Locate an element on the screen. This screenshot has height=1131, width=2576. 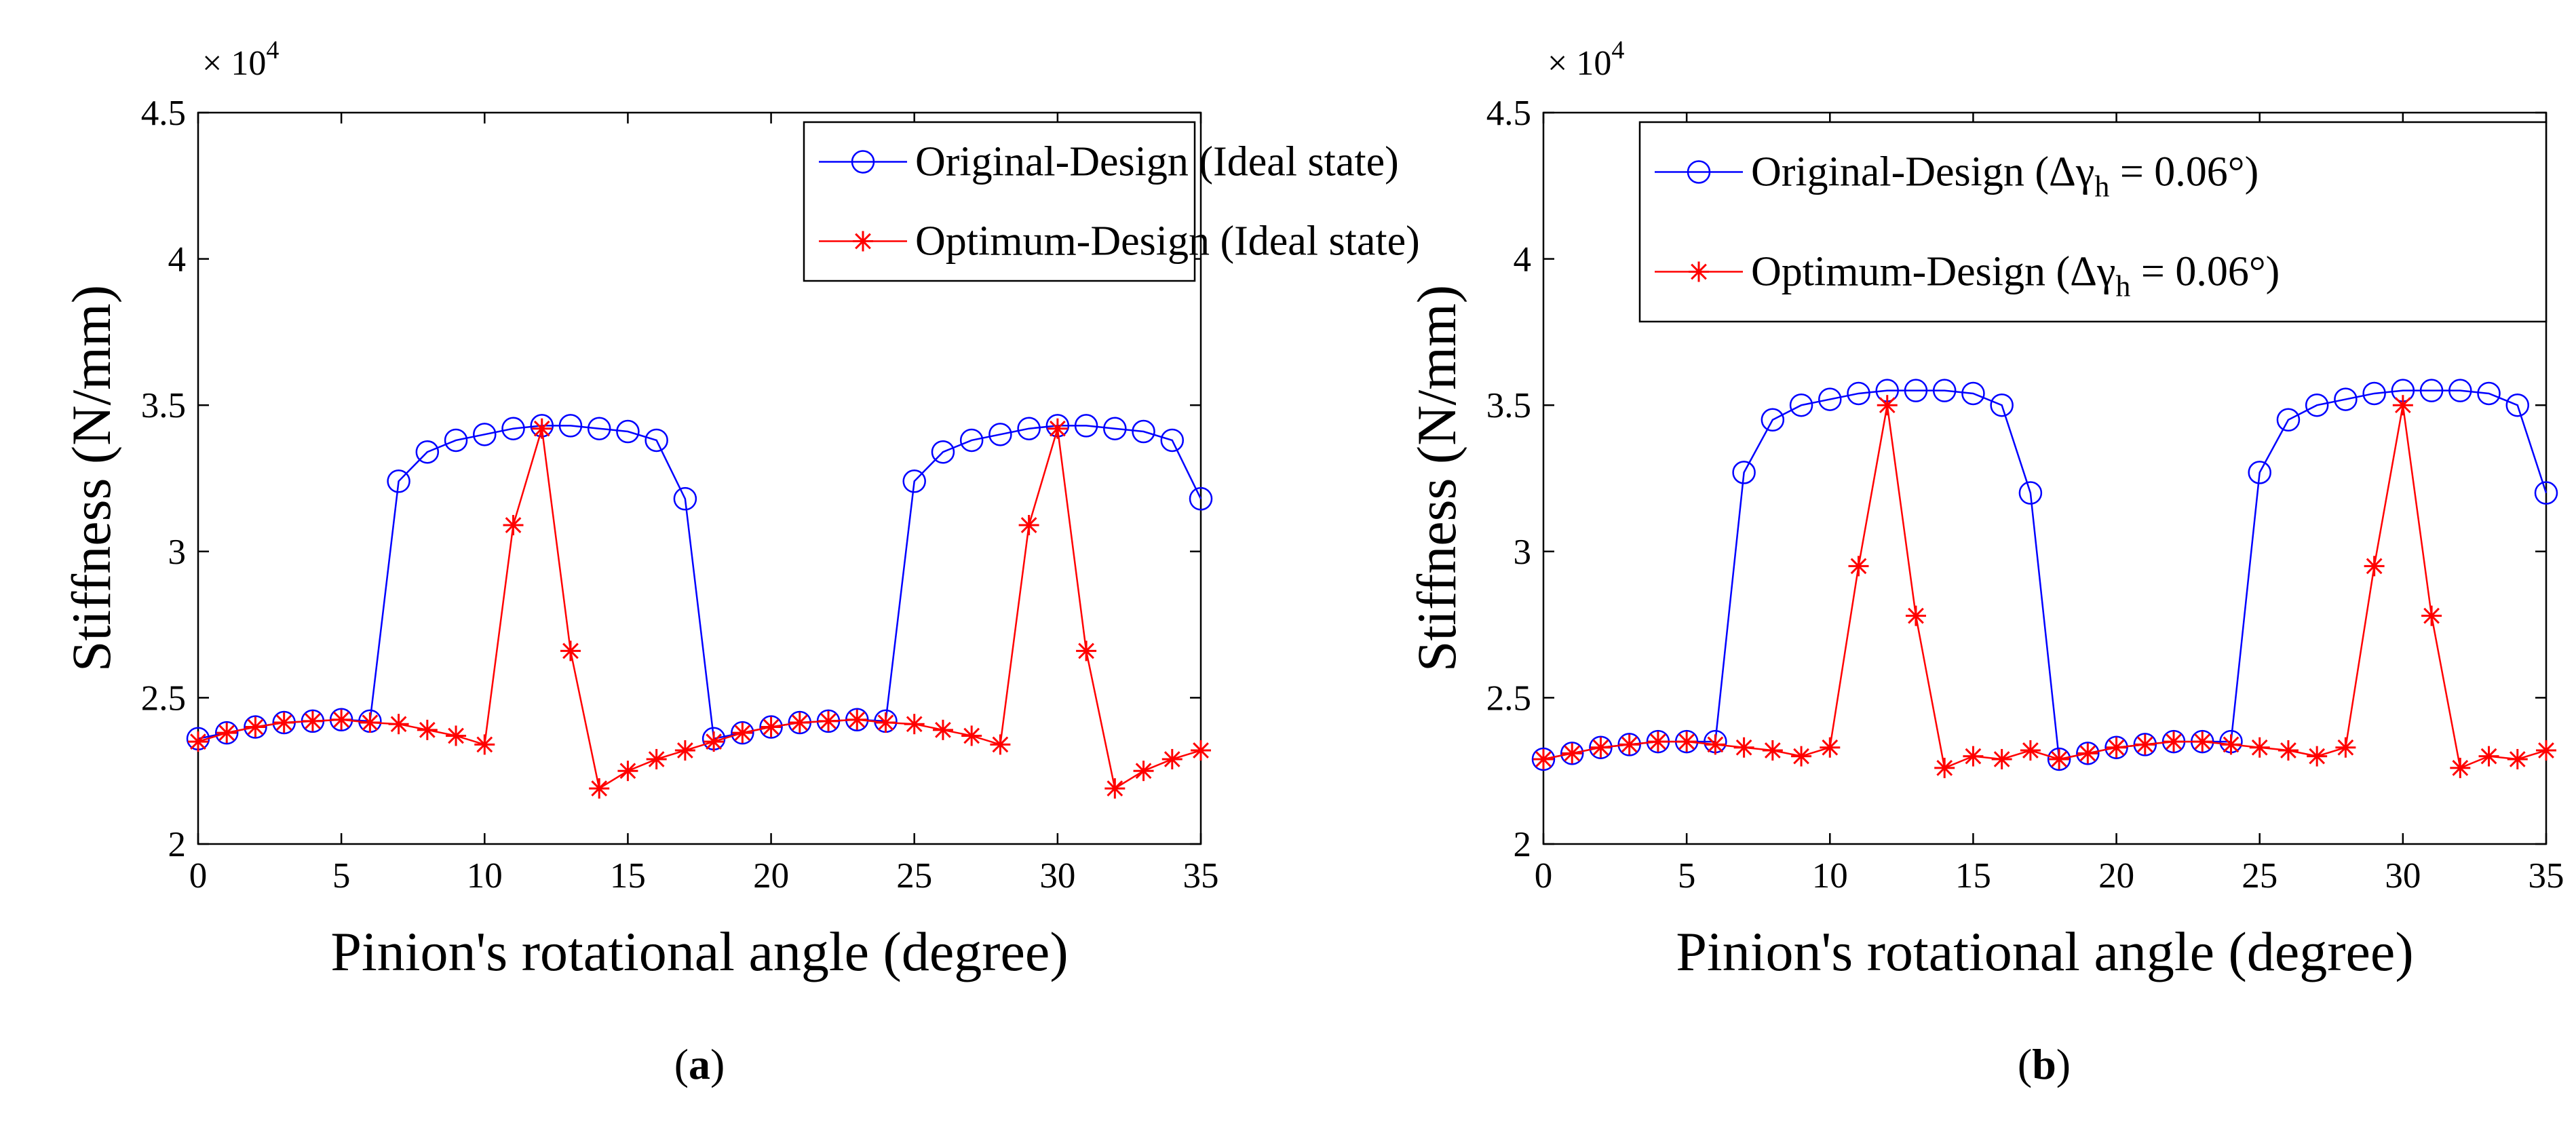
series-optimum-design is located at coordinates (2044, 586).